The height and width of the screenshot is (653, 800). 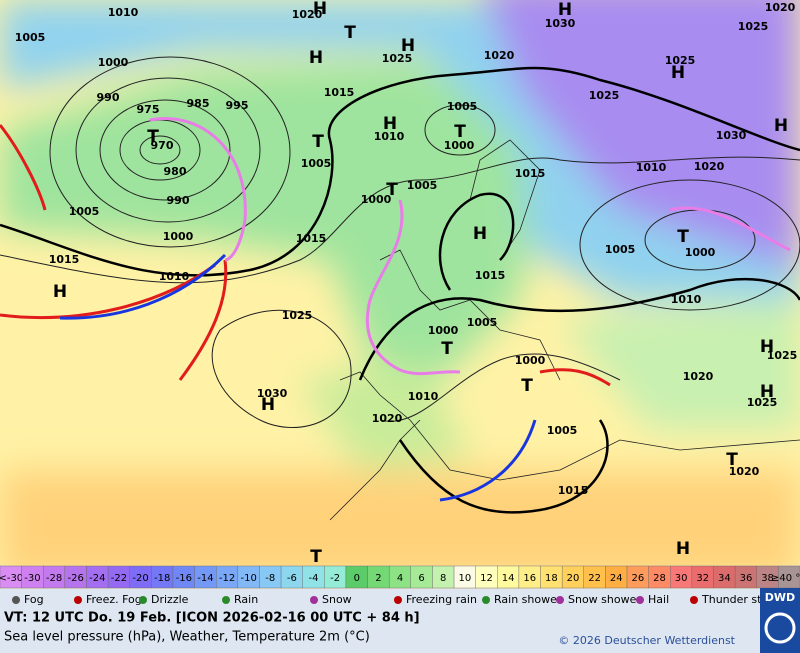 I want to click on scale-label: 18, so click(x=551, y=578).